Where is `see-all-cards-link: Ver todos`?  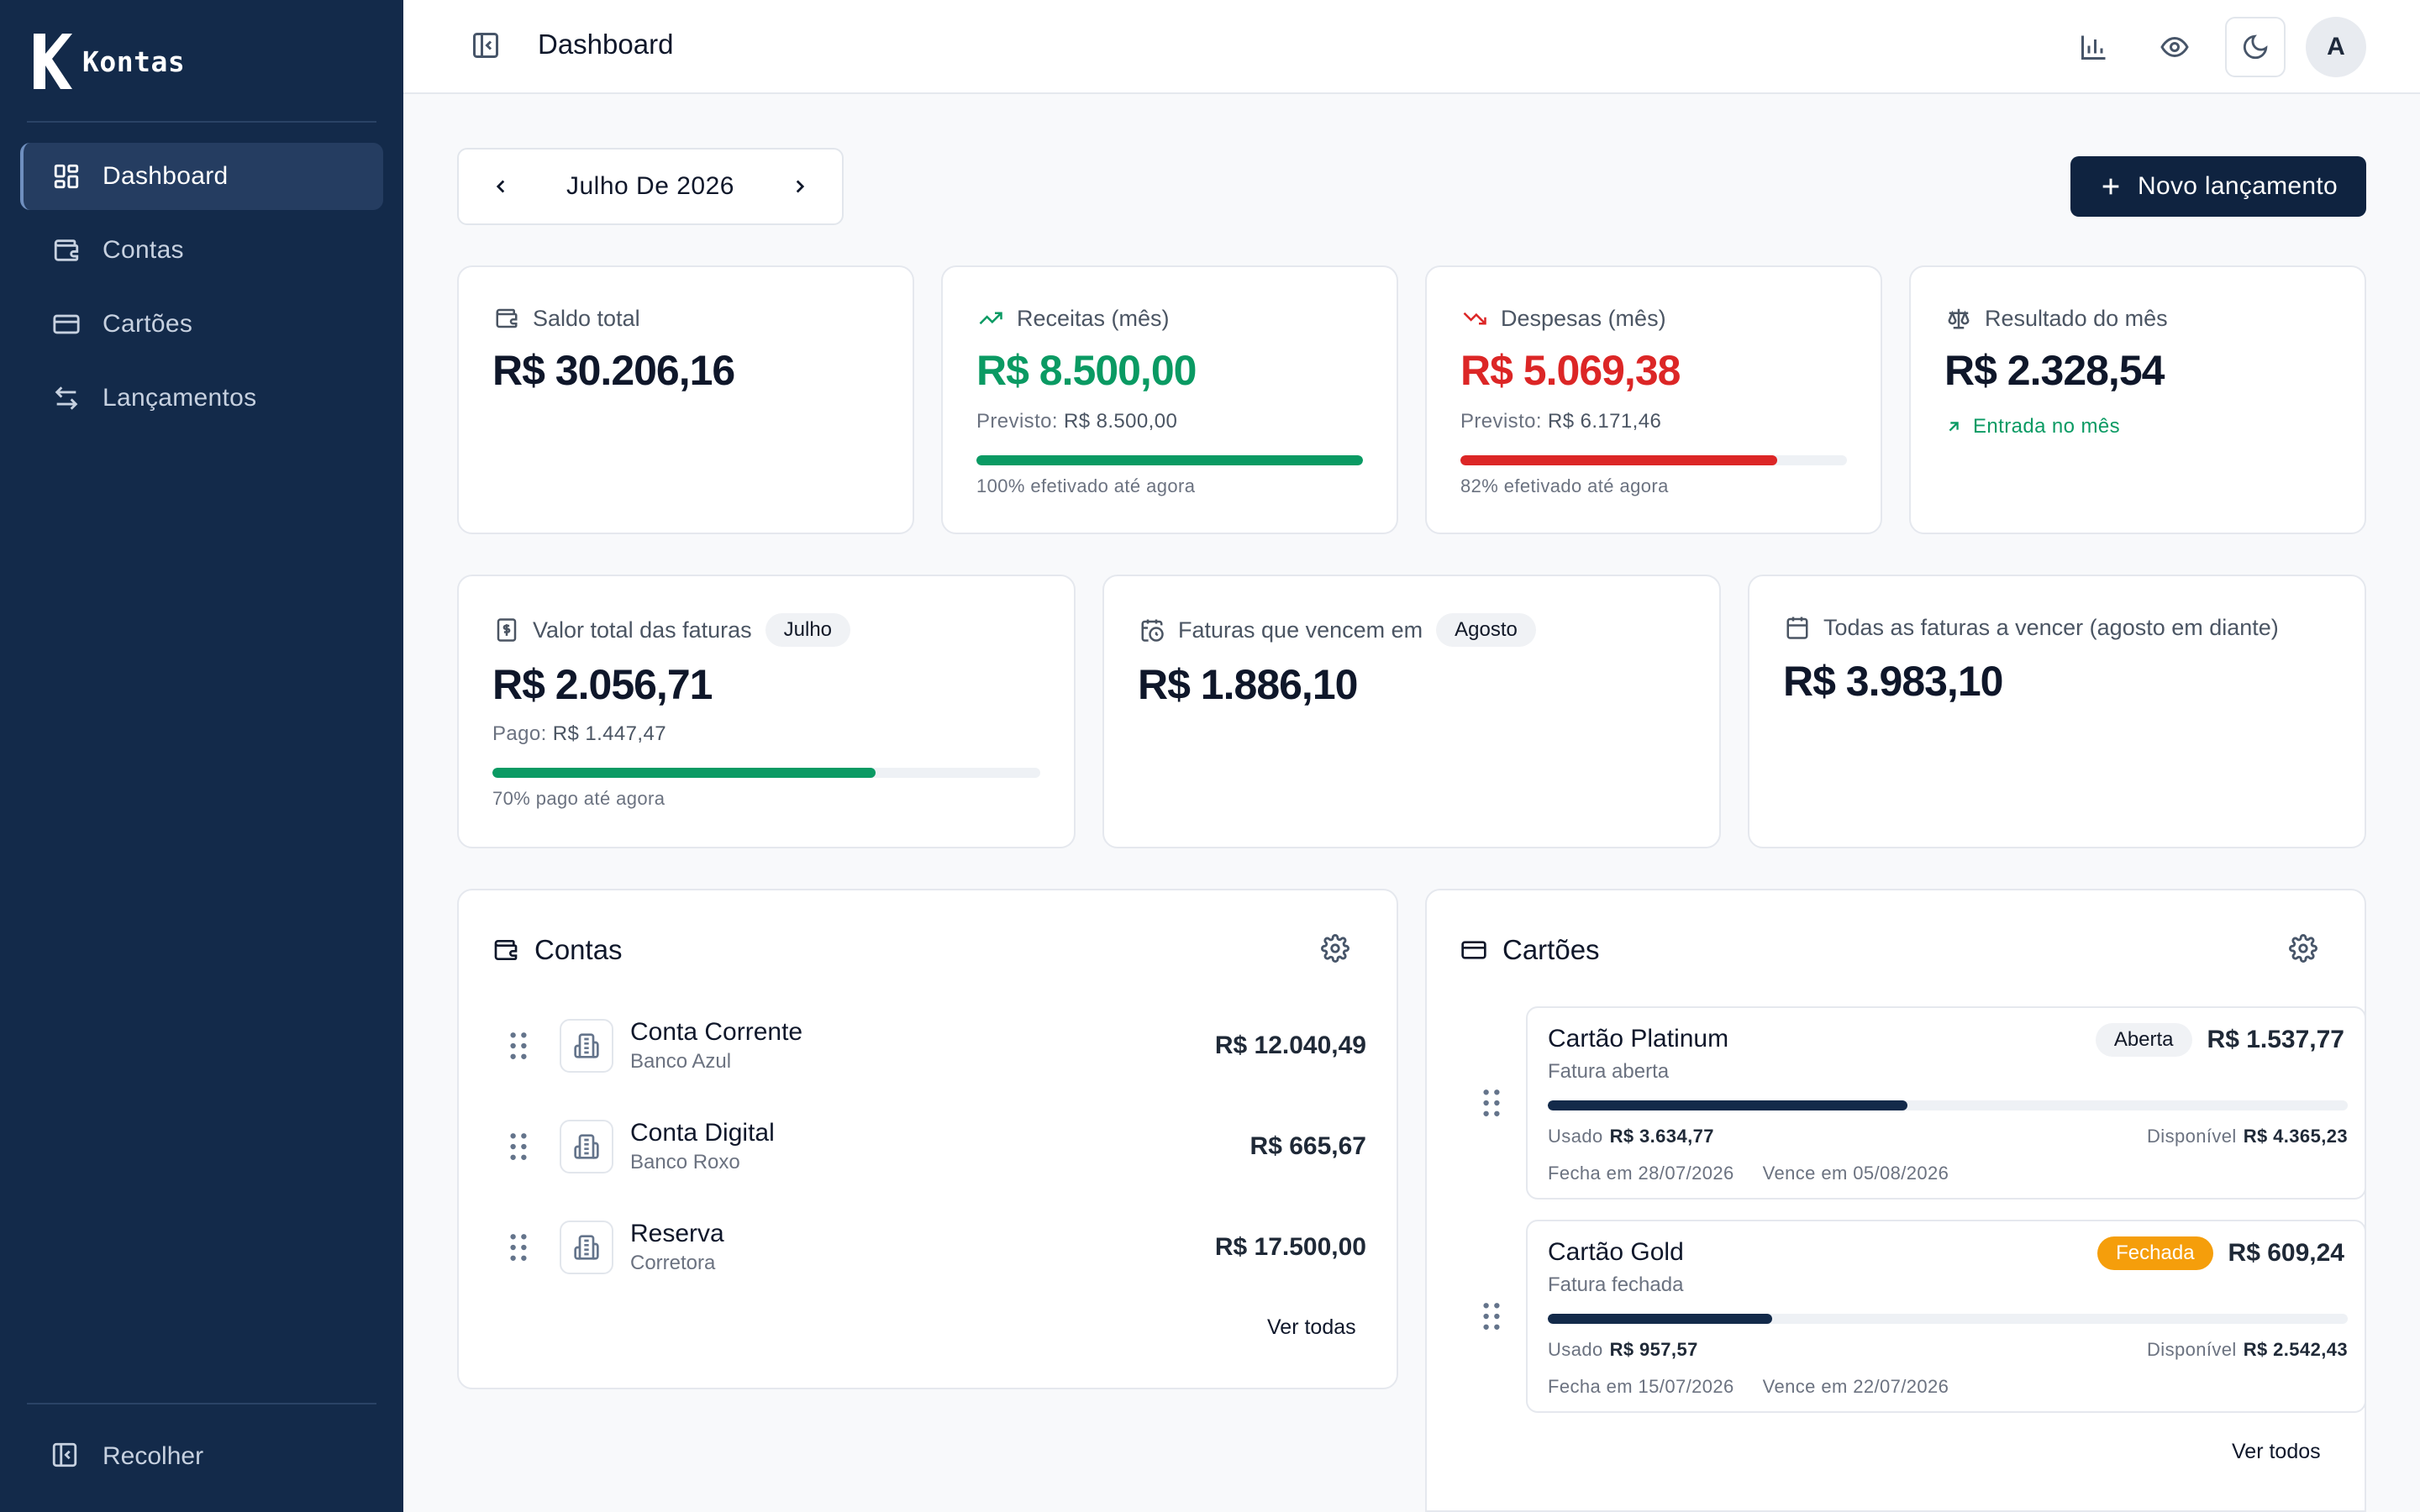 see-all-cards-link: Ver todos is located at coordinates (2276, 1451).